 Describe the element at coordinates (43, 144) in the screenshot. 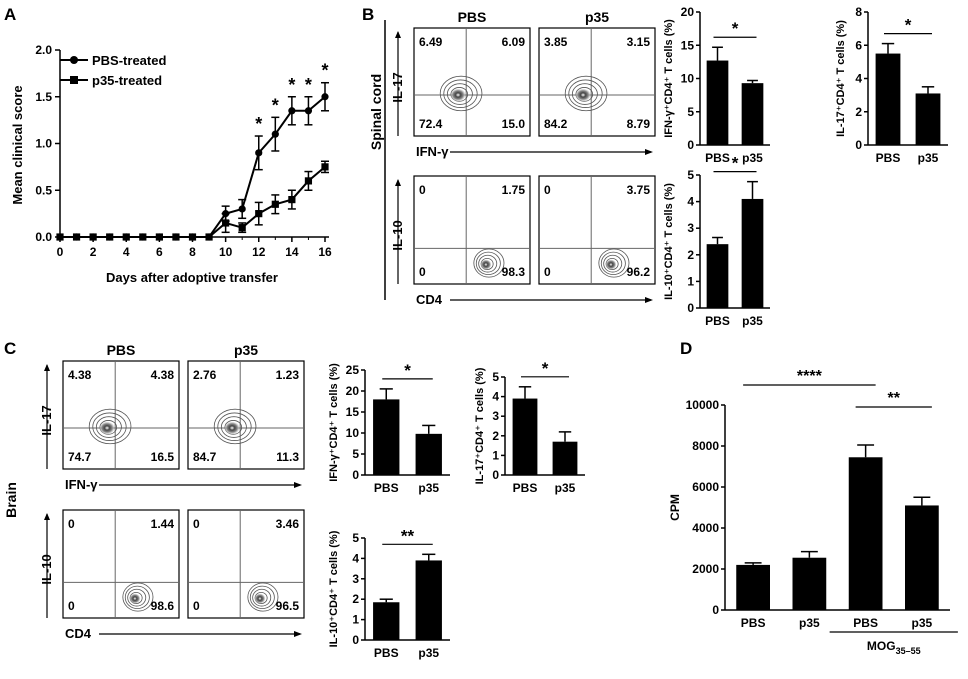

I see `panel-a-ytick-label: 1.0` at that location.